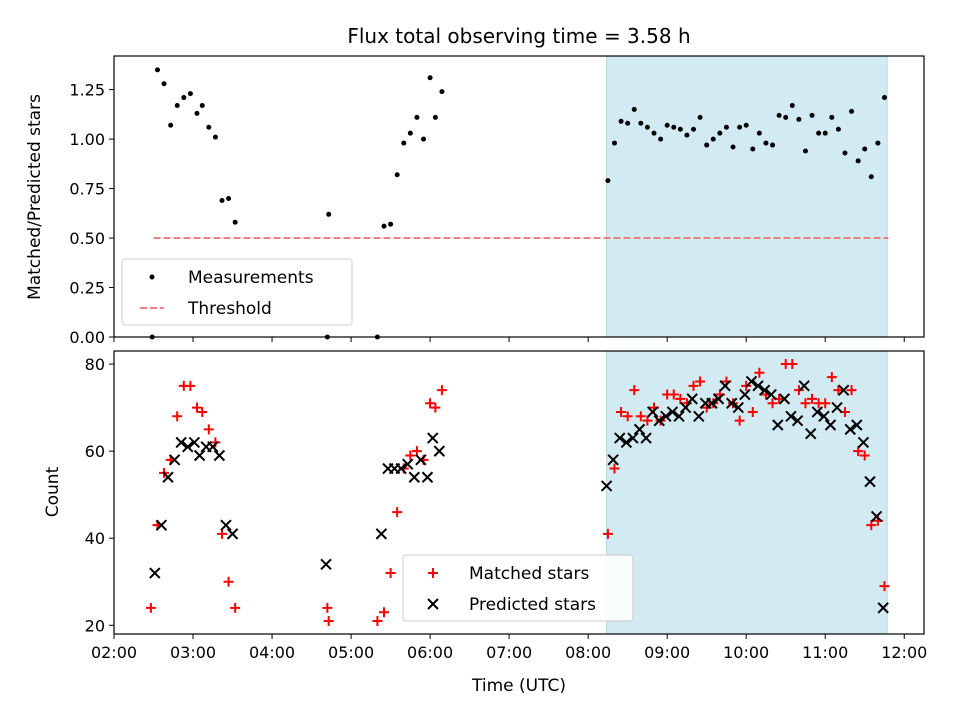 The width and height of the screenshot is (960, 720). Describe the element at coordinates (114, 652) in the screenshot. I see `x-tick-label: 02:00` at that location.